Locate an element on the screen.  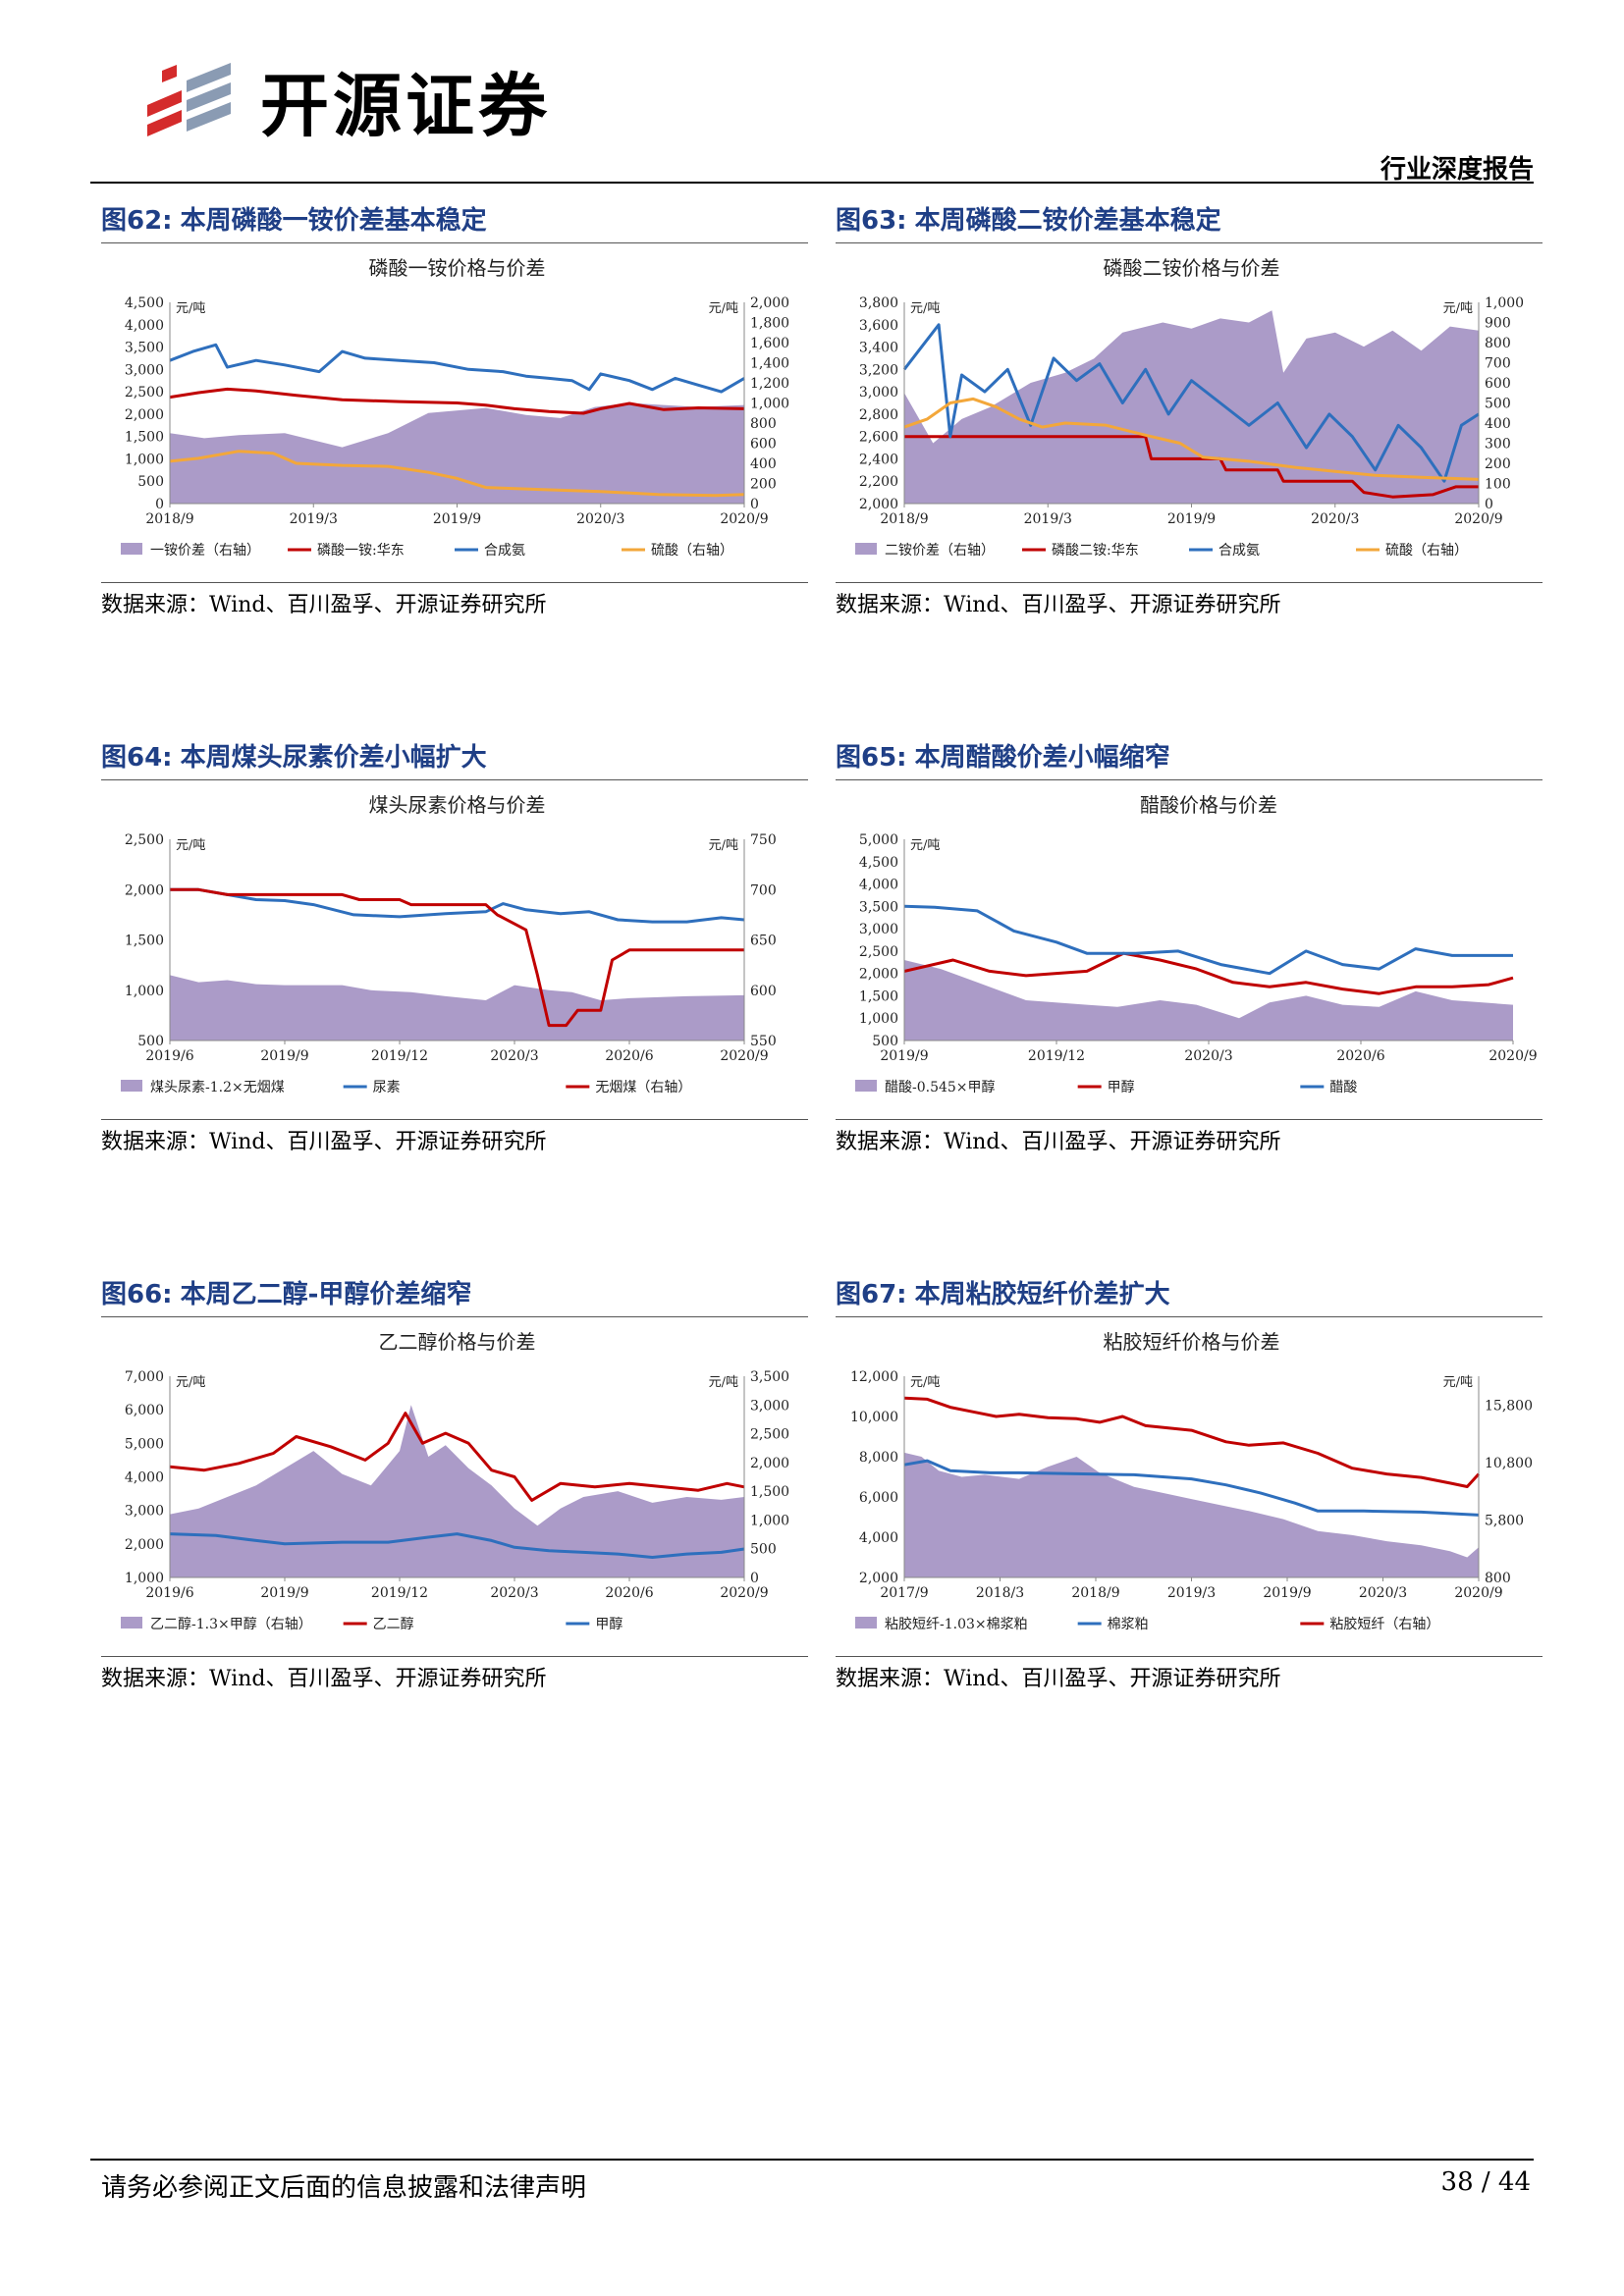
legend-label: 醋酸-0.545×甲醇 is located at coordinates (940, 1087).